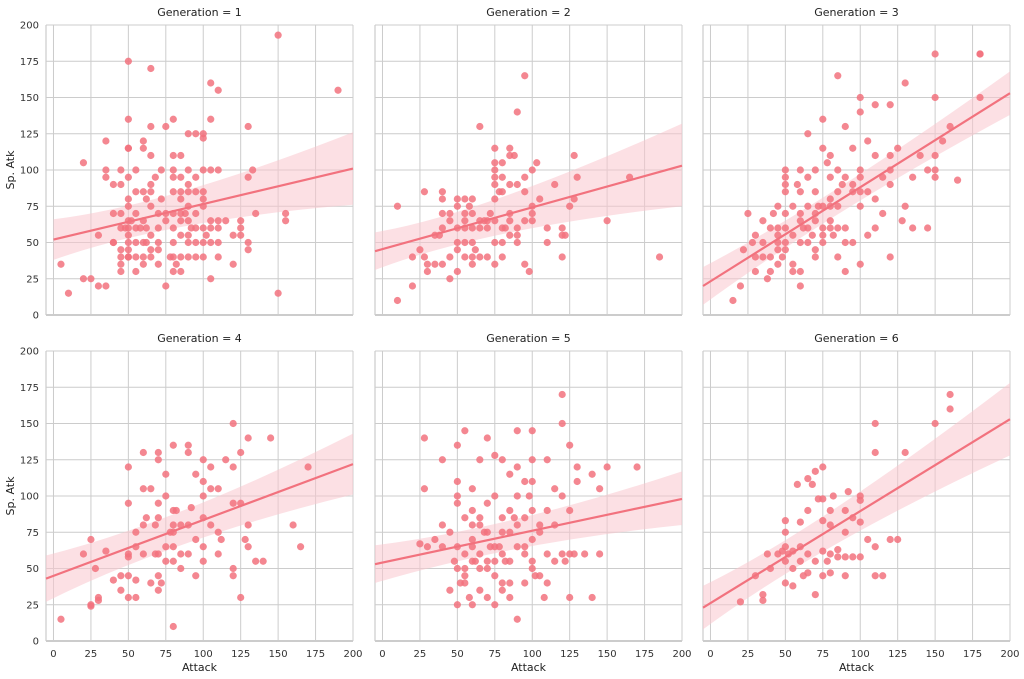  What do you see at coordinates (494, 654) in the screenshot?
I see `x-tick-label: 75` at bounding box center [494, 654].